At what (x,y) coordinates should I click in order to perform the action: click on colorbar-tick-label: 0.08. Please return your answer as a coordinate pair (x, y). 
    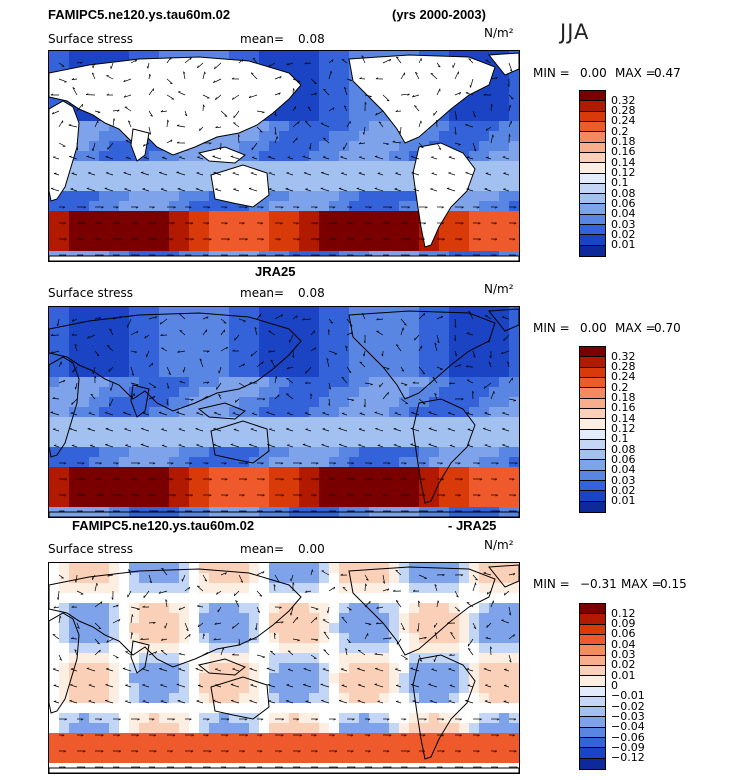
    Looking at the image, I should click on (623, 449).